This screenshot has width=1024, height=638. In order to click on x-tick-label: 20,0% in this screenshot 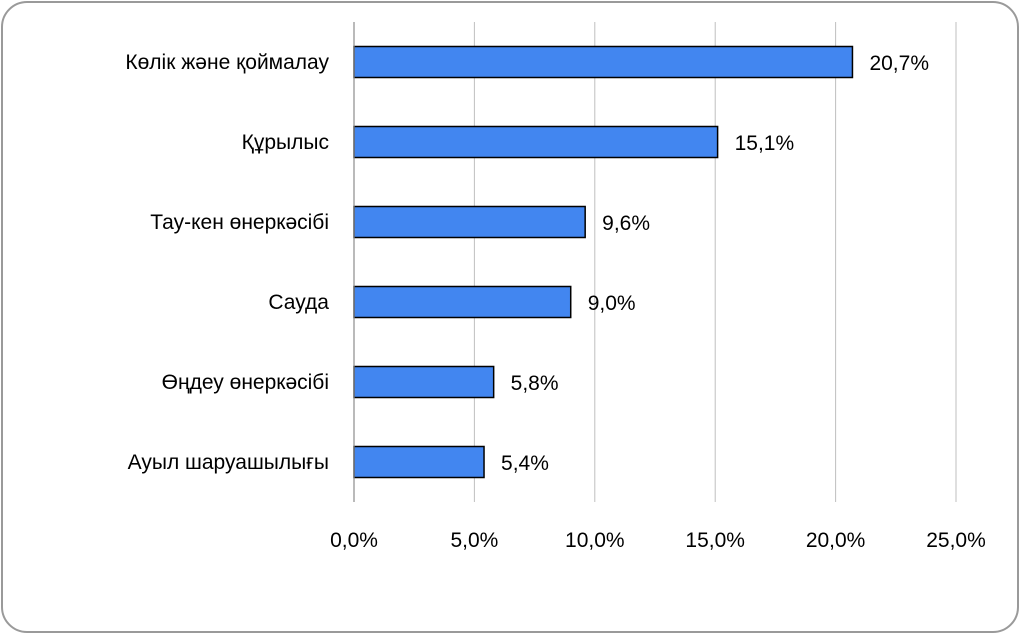, I will do `click(836, 540)`.